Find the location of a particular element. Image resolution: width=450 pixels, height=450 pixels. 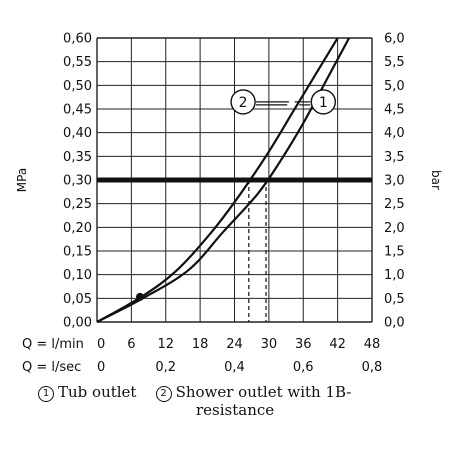

x-axis-row2-label: Q = l/sec is located at coordinates (51, 367).